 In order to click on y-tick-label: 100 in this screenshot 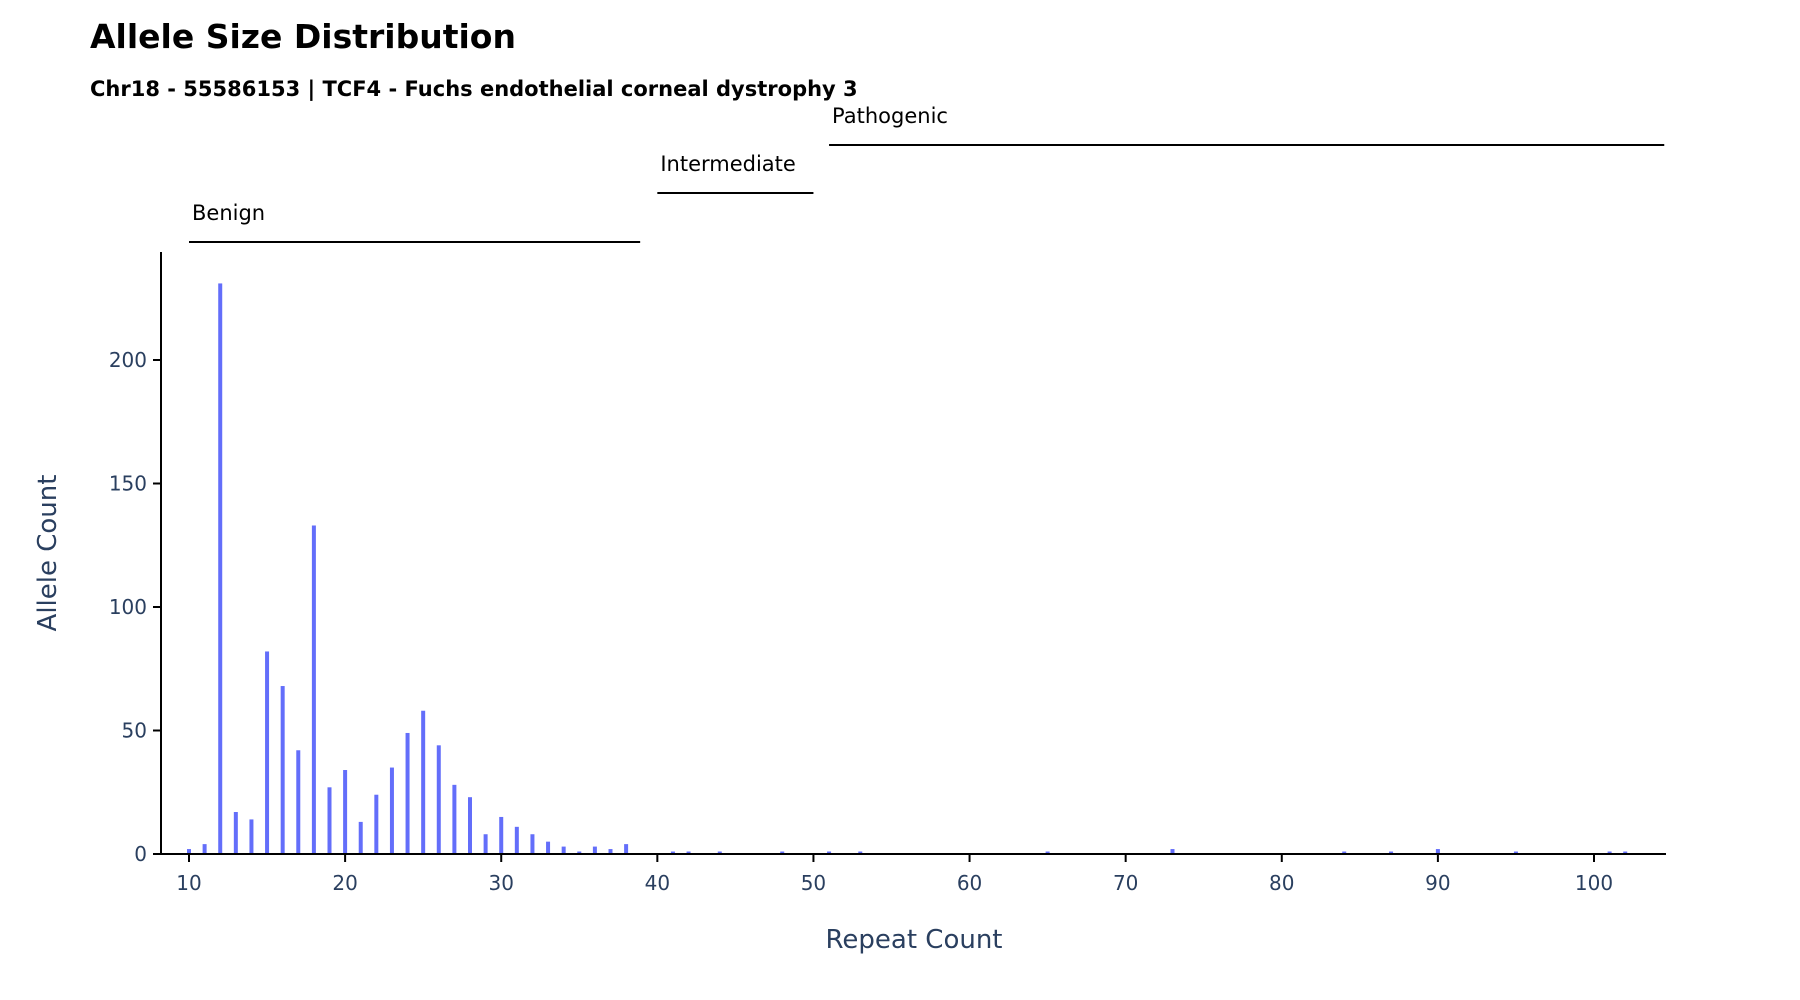, I will do `click(128, 607)`.